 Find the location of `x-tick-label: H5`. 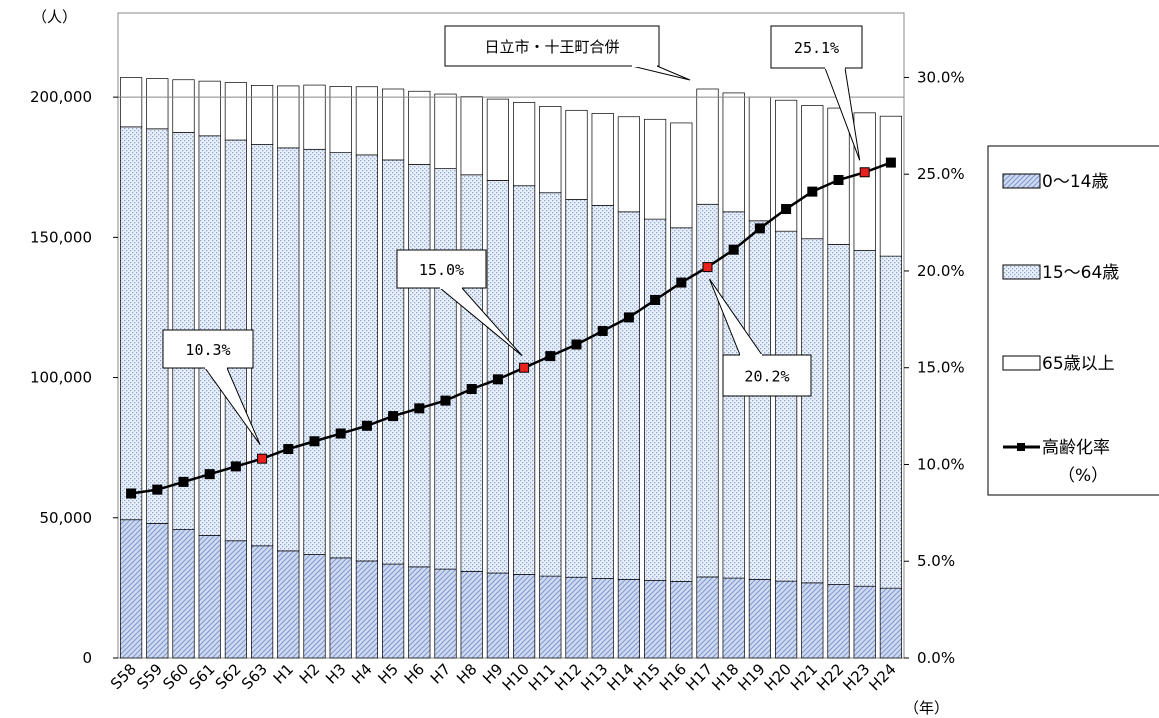

x-tick-label: H5 is located at coordinates (387, 673).